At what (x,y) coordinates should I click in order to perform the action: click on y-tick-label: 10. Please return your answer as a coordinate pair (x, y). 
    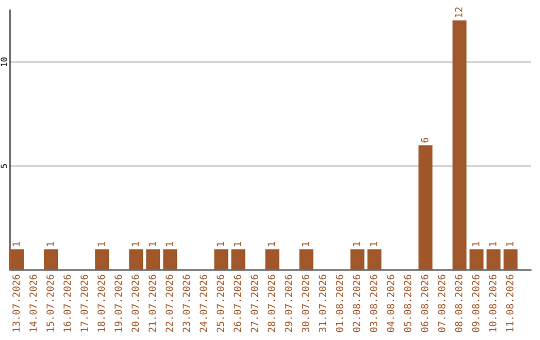
    Looking at the image, I should click on (3, 62).